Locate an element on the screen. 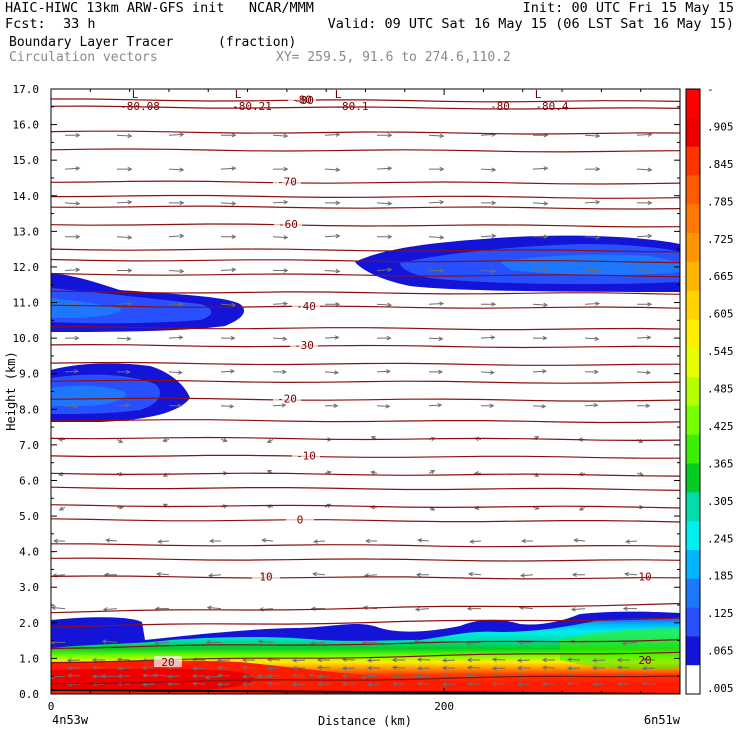 Image resolution: width=740 pixels, height=740 pixels. x-axis-label: Distance (km) is located at coordinates (365, 721).